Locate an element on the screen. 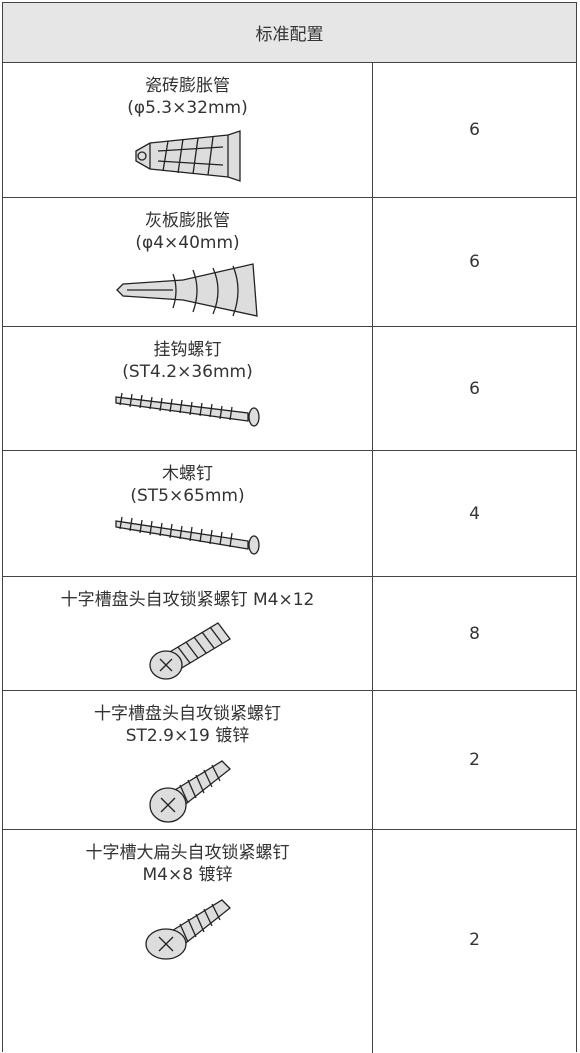  item-name: 十字槽大扁头自攻锁紧螺钉 is located at coordinates (187, 853).